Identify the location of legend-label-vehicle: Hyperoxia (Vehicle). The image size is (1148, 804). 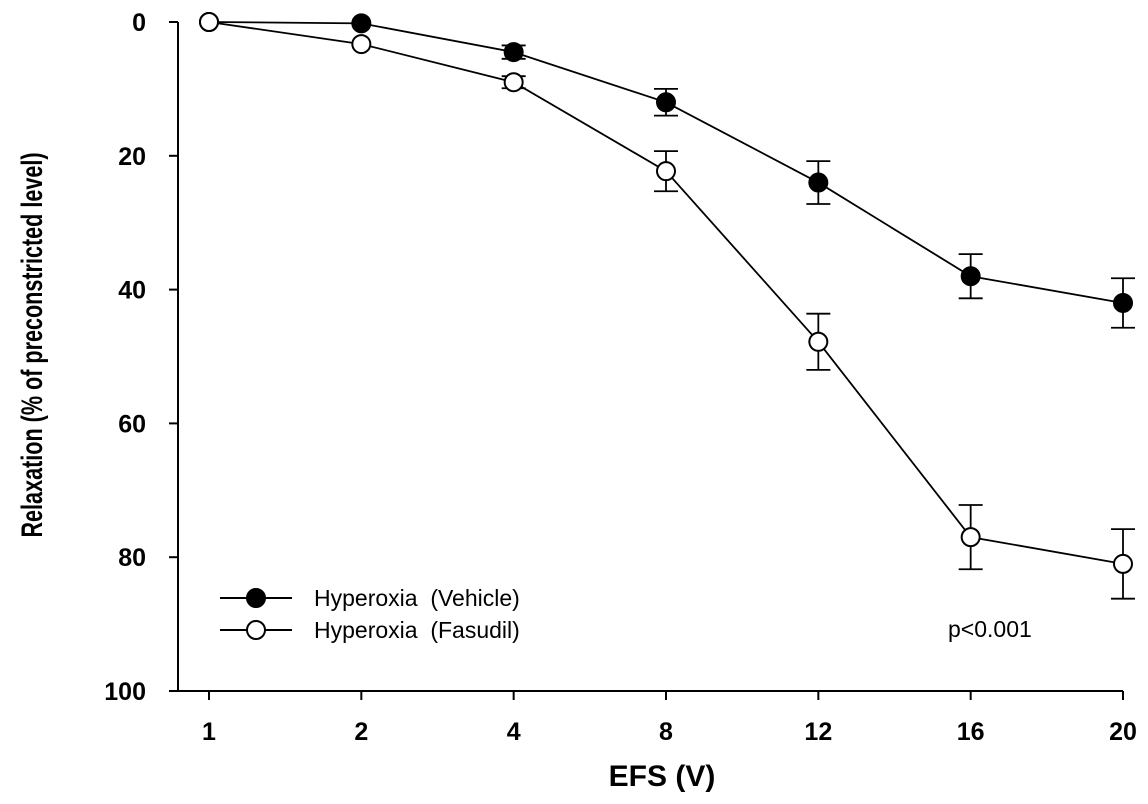
(417, 598).